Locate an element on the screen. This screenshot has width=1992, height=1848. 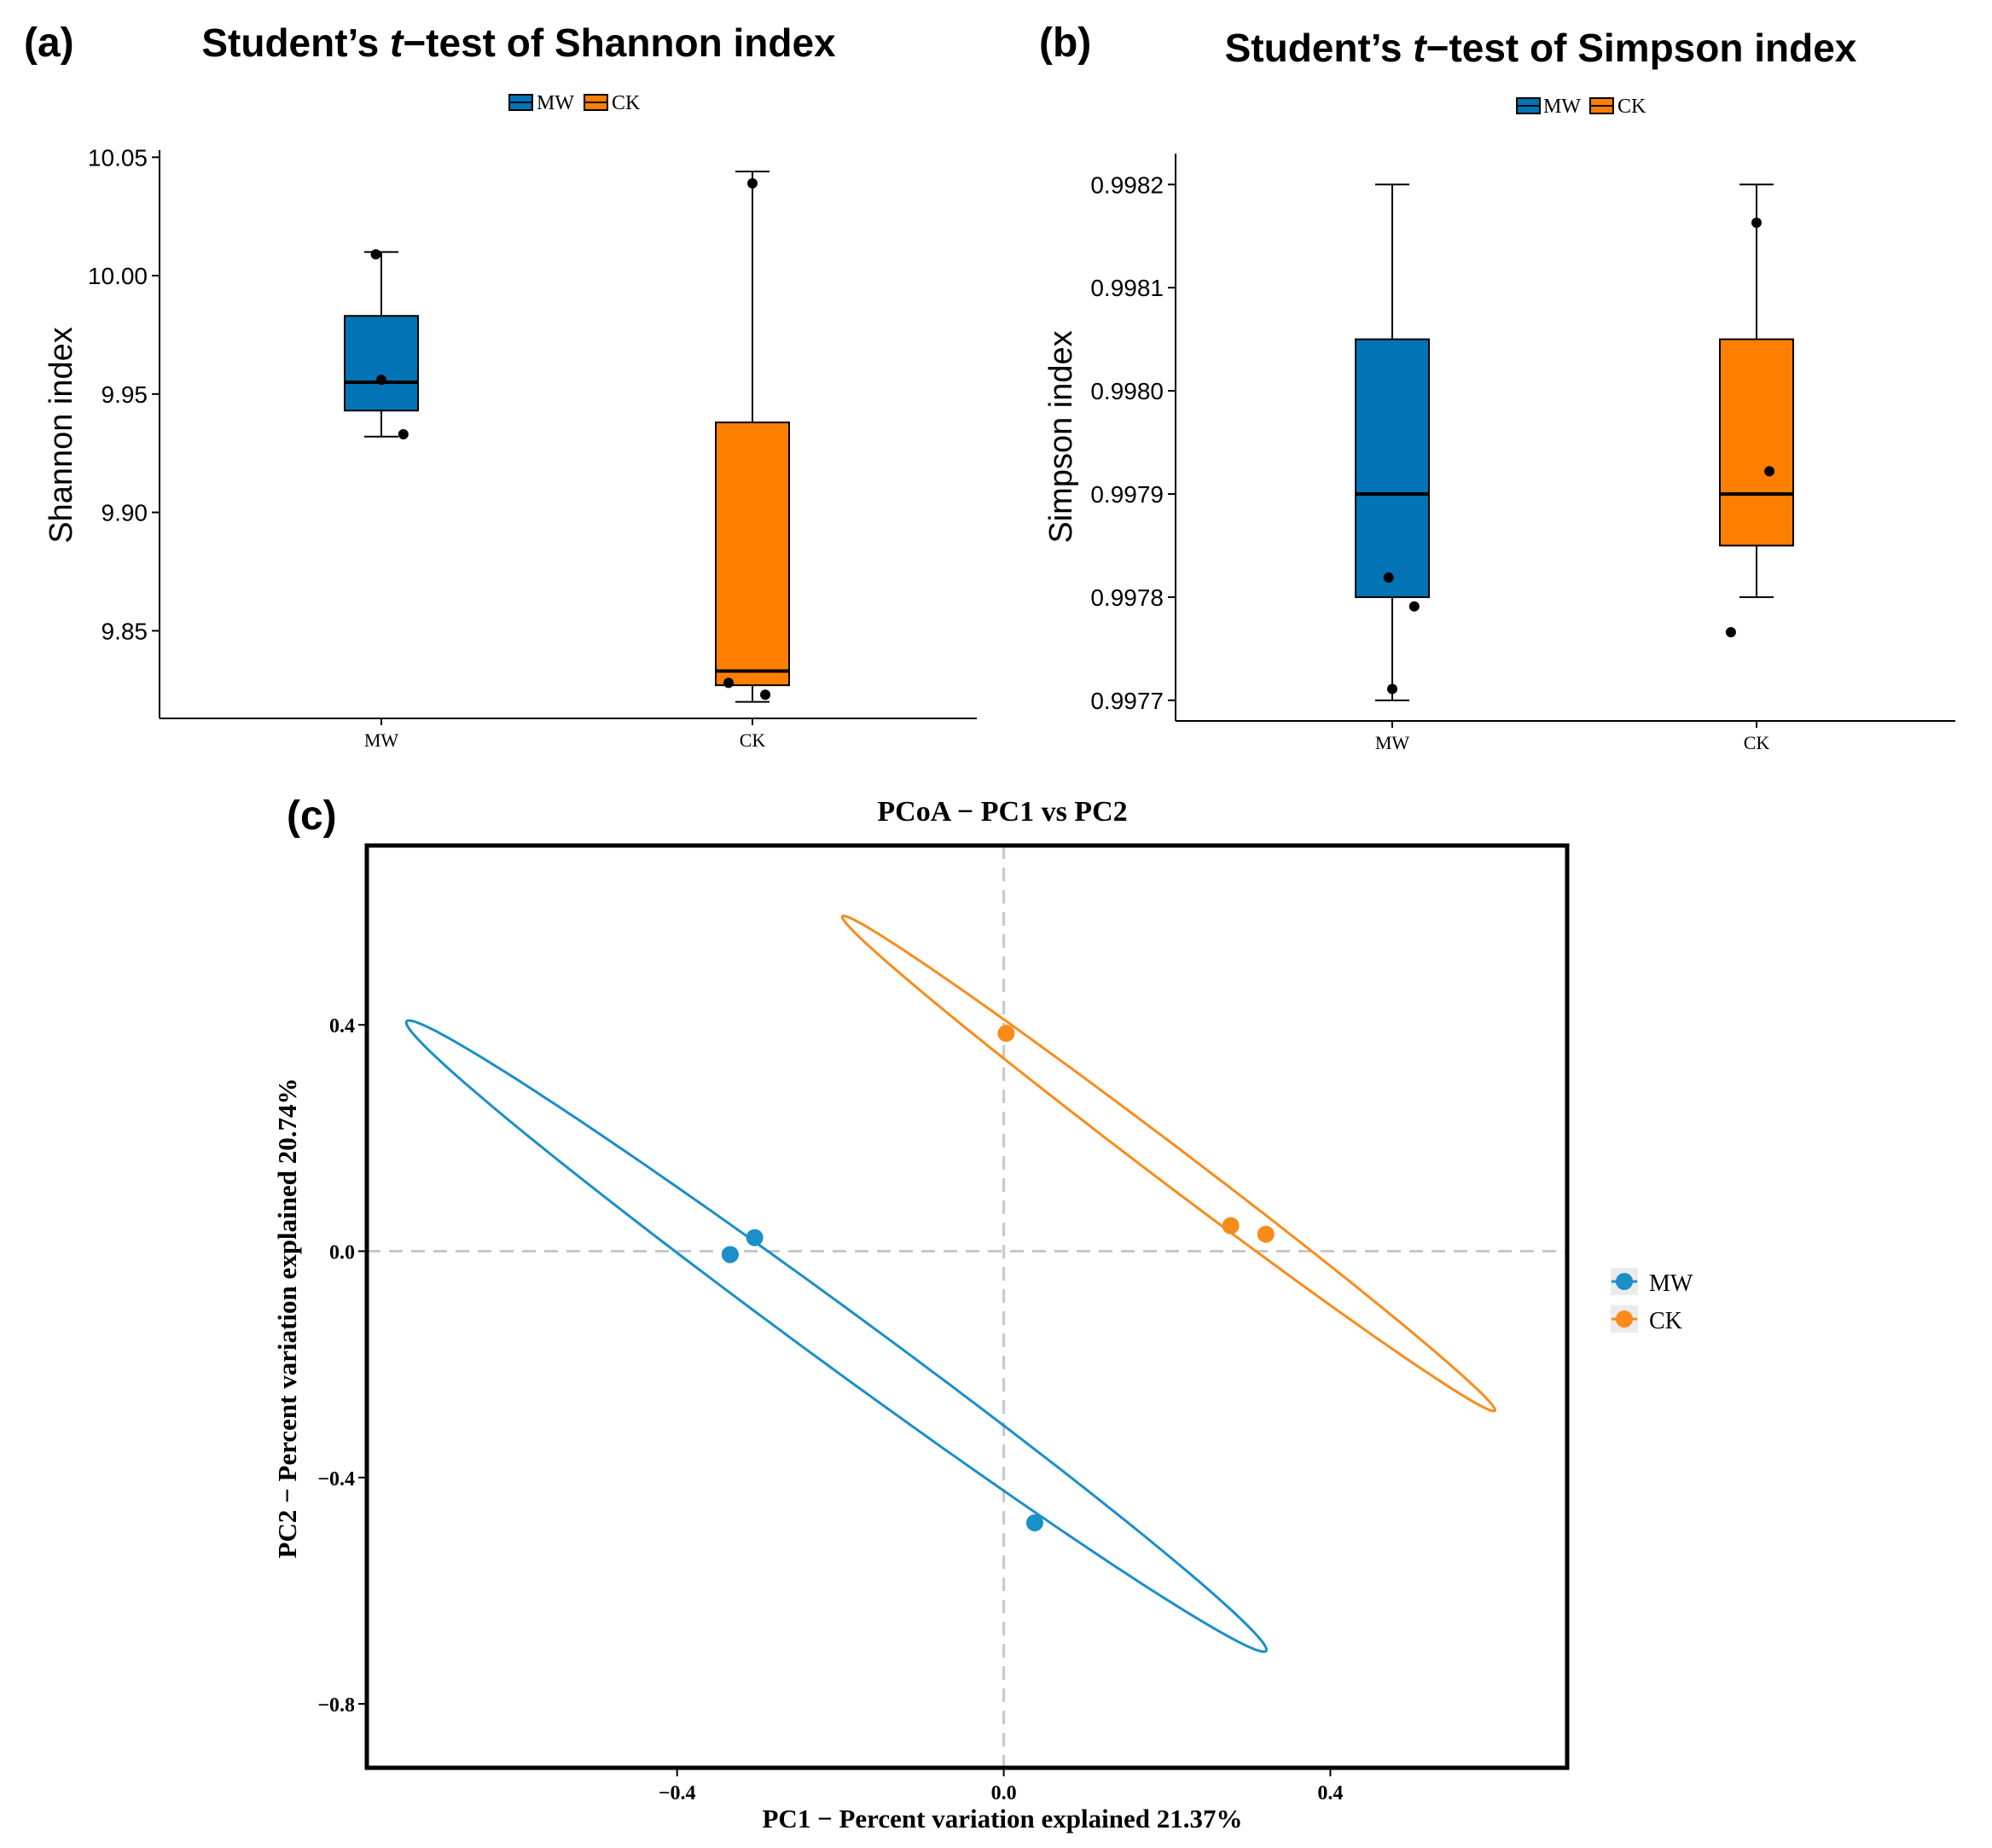
panel-c-y-axis-title: PC2 − Percent variation explained 20.74% is located at coordinates (287, 1318).